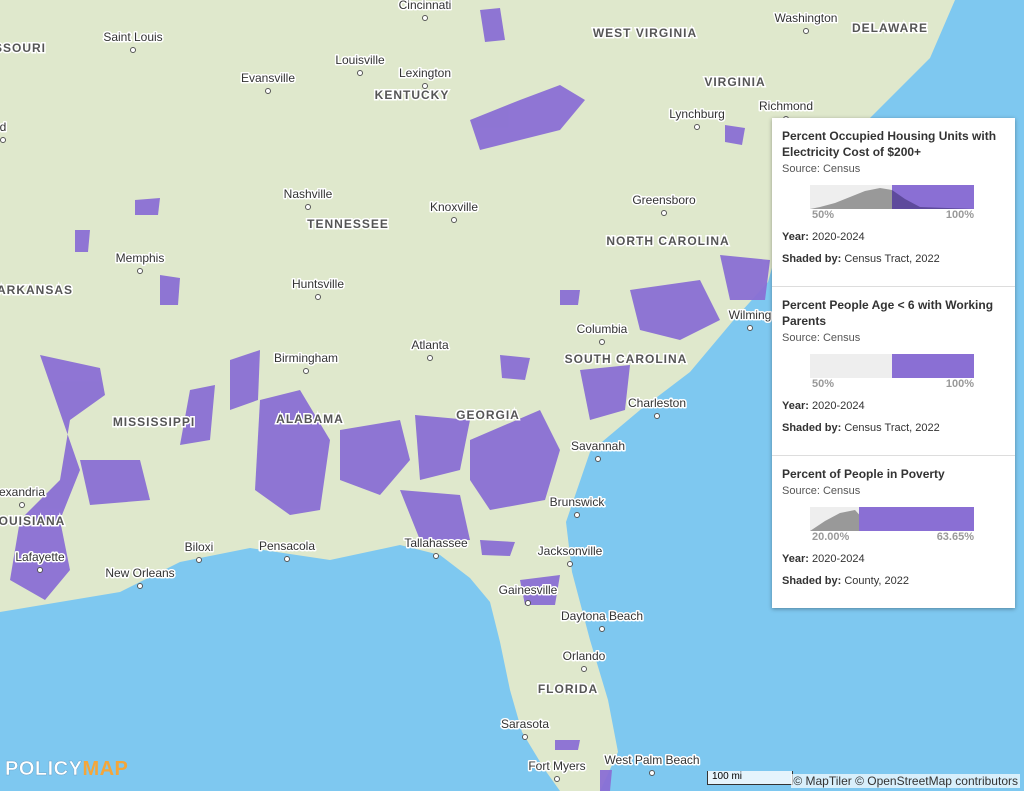 Image resolution: width=1024 pixels, height=791 pixels. What do you see at coordinates (598, 446) in the screenshot?
I see `place-label: Savannah` at bounding box center [598, 446].